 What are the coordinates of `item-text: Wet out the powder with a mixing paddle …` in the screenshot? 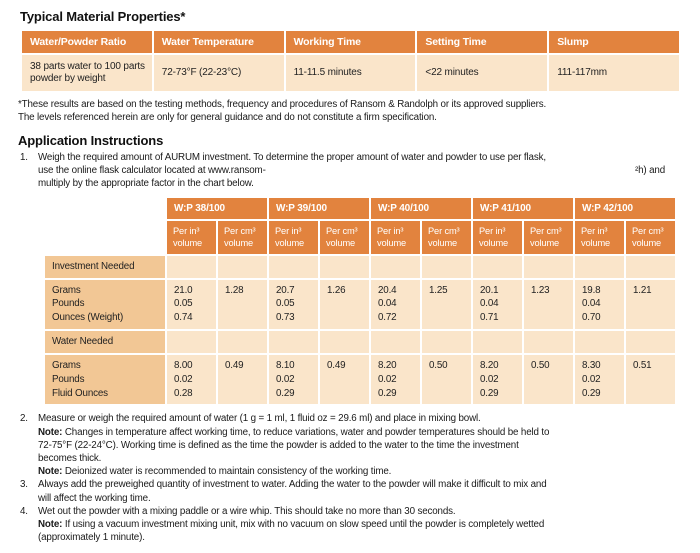 It's located at (358, 525).